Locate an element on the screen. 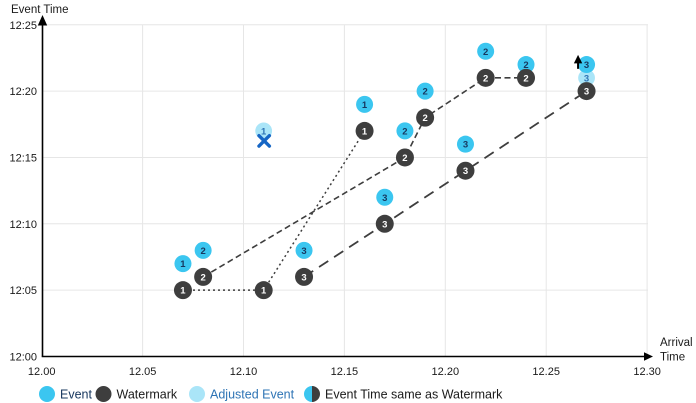 This screenshot has width=696, height=403. arrow-head is located at coordinates (578, 59).